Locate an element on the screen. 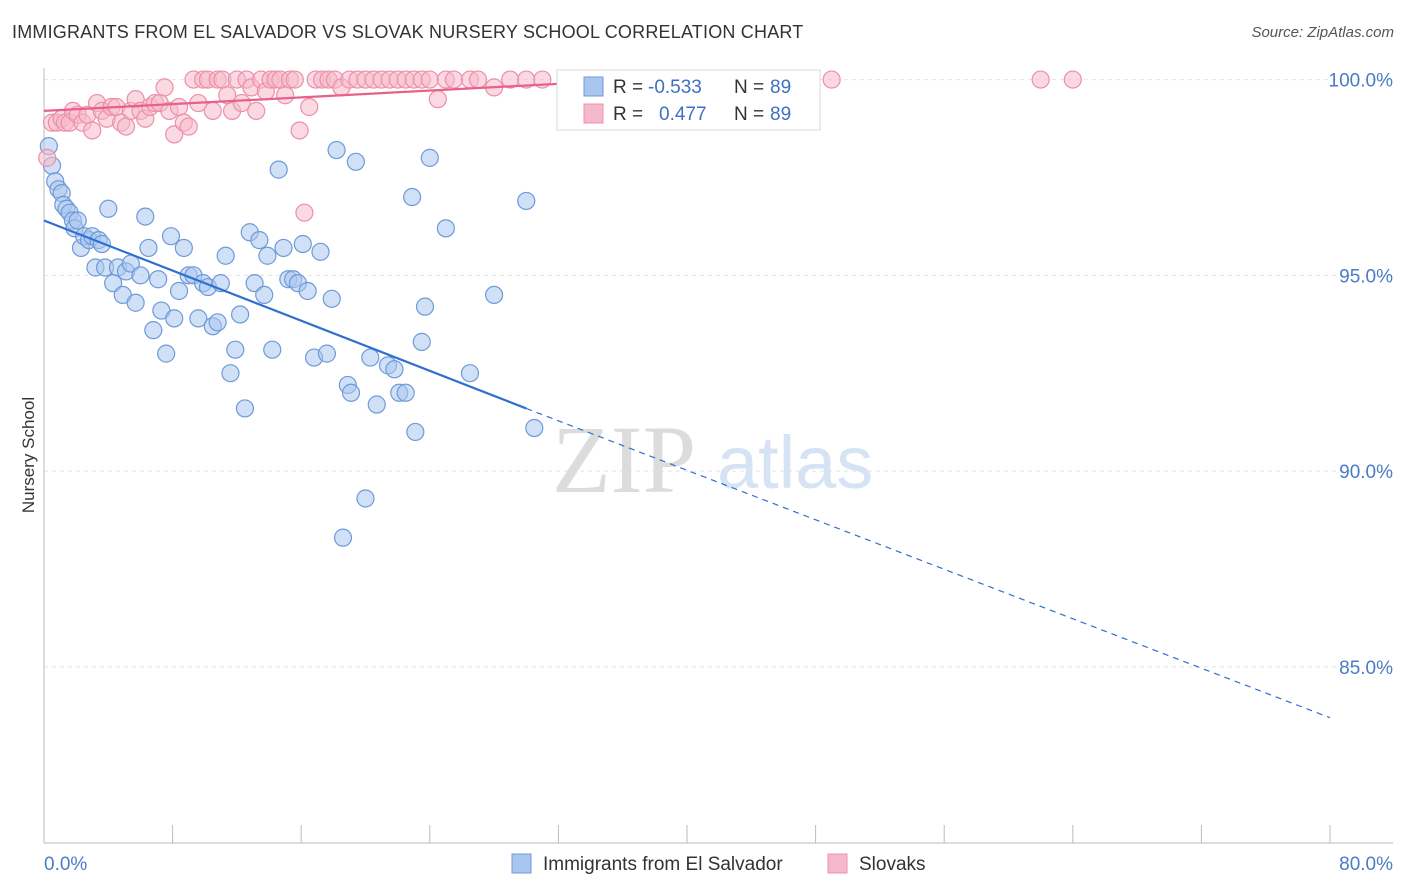  y-tick-label: 100.0% is located at coordinates (1361, 81).